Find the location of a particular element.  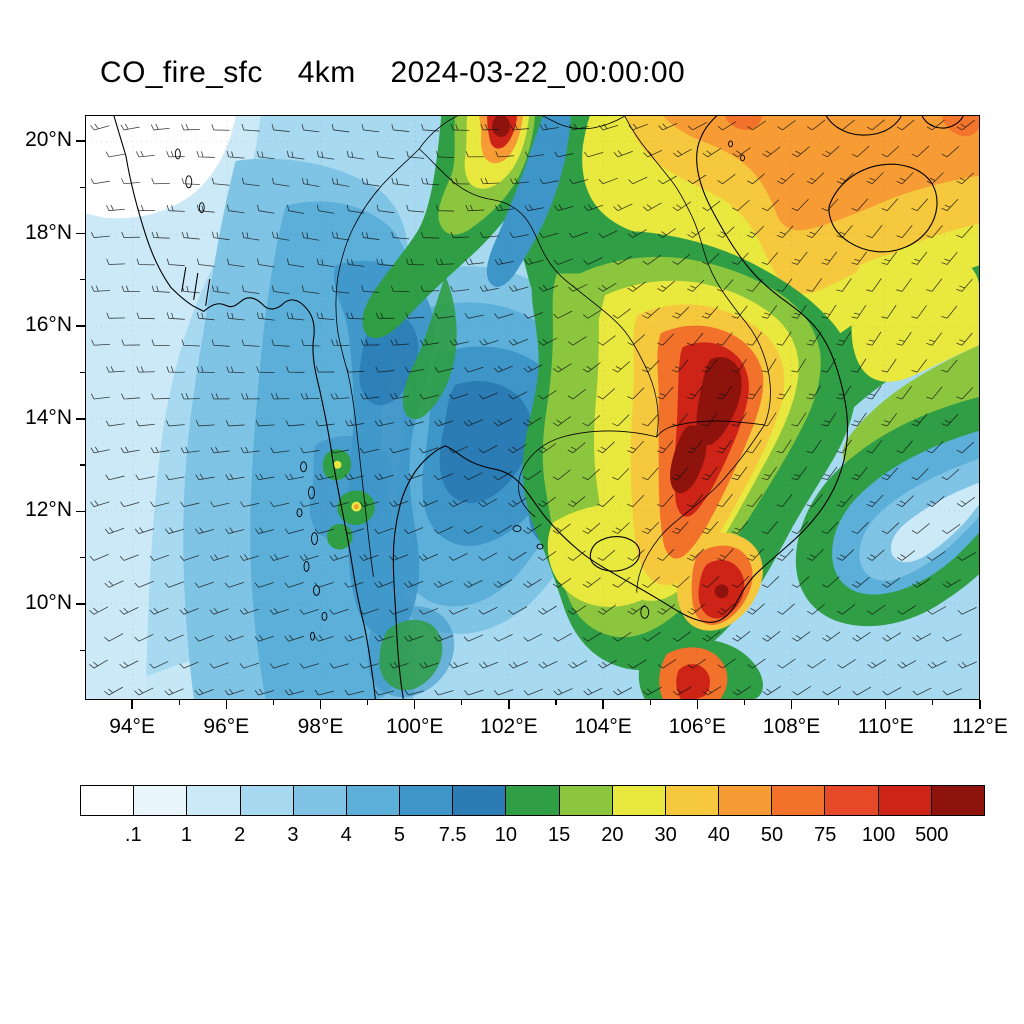

x-axis-tick-label: 108°E is located at coordinates (791, 726).